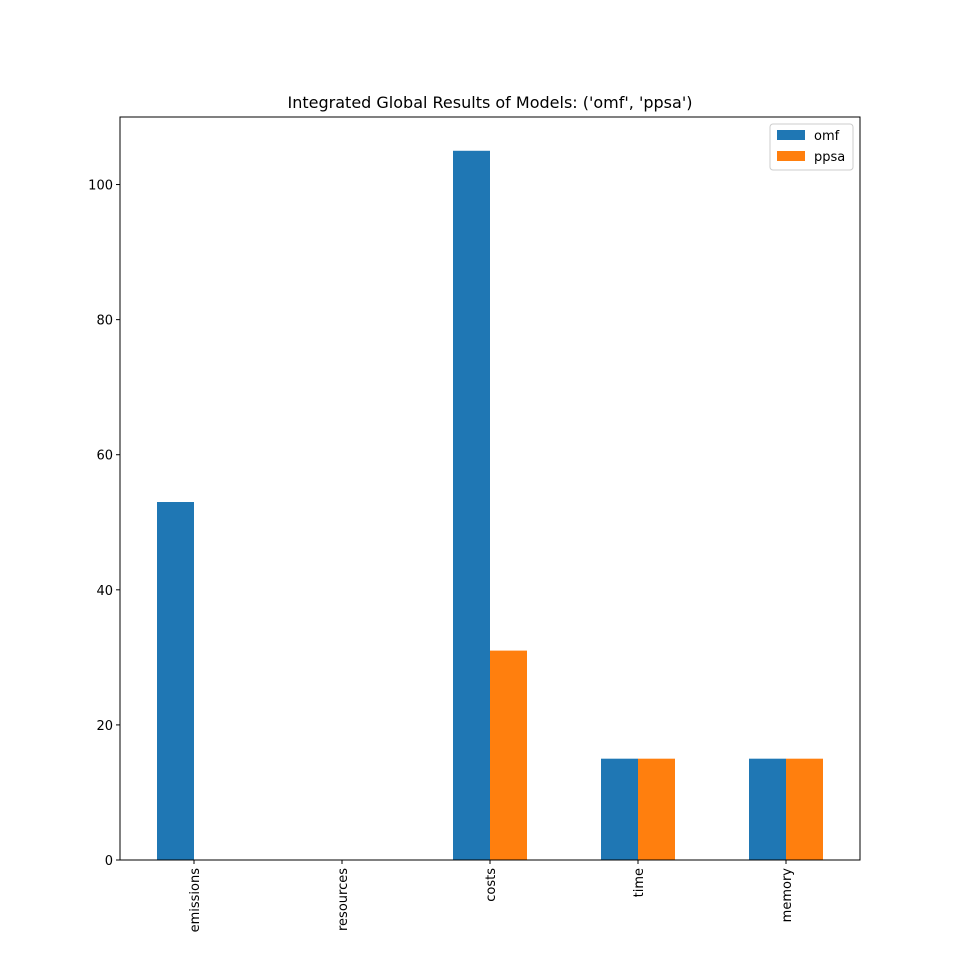  Describe the element at coordinates (104, 726) in the screenshot. I see `y-tick-label: 20` at that location.